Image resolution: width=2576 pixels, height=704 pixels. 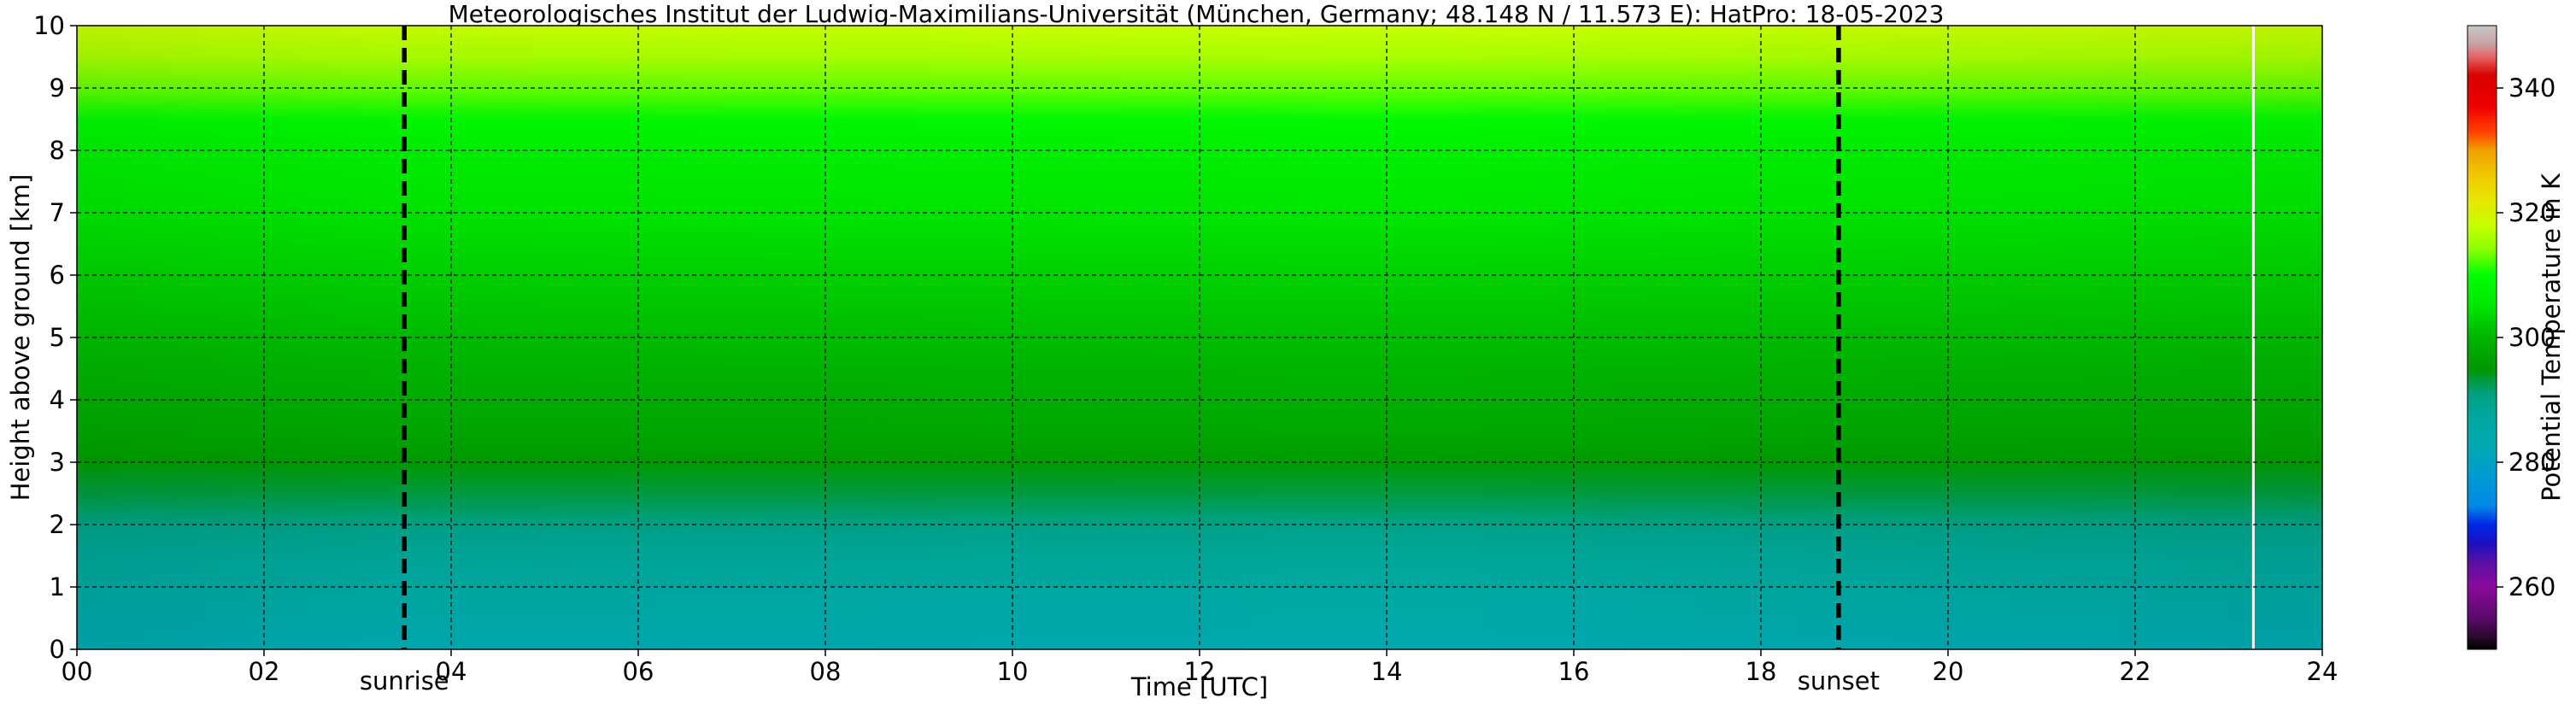 I want to click on colorbar-label: Potential Temperature in K, so click(x=2551, y=337).